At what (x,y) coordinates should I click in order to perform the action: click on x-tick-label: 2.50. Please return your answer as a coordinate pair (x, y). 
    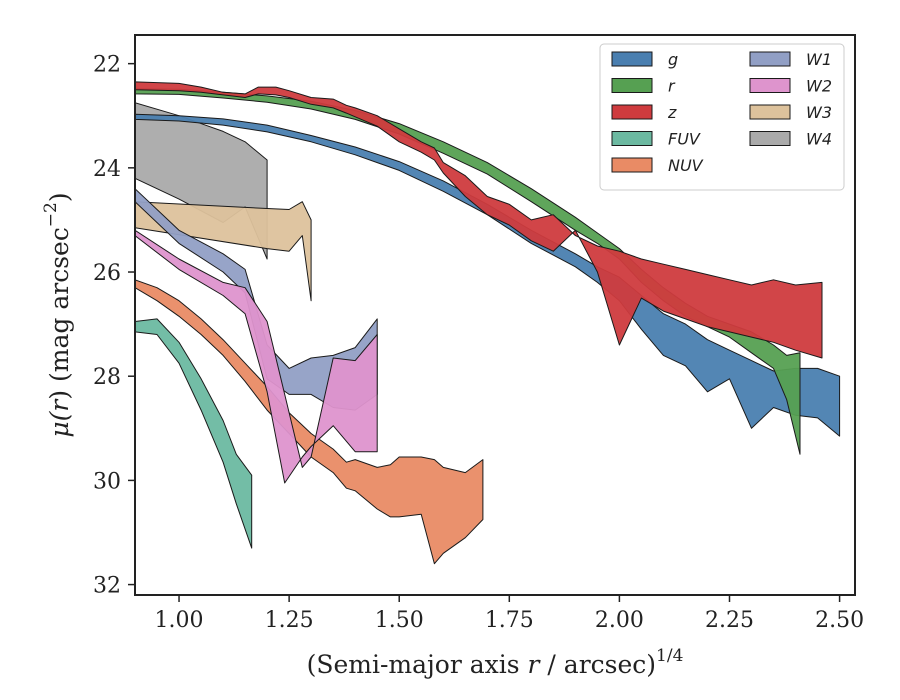
    Looking at the image, I should click on (839, 620).